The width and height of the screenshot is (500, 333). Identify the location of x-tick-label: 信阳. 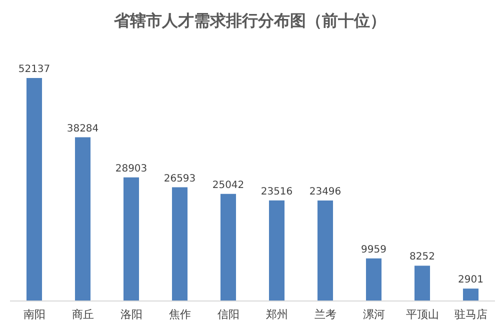
(228, 314).